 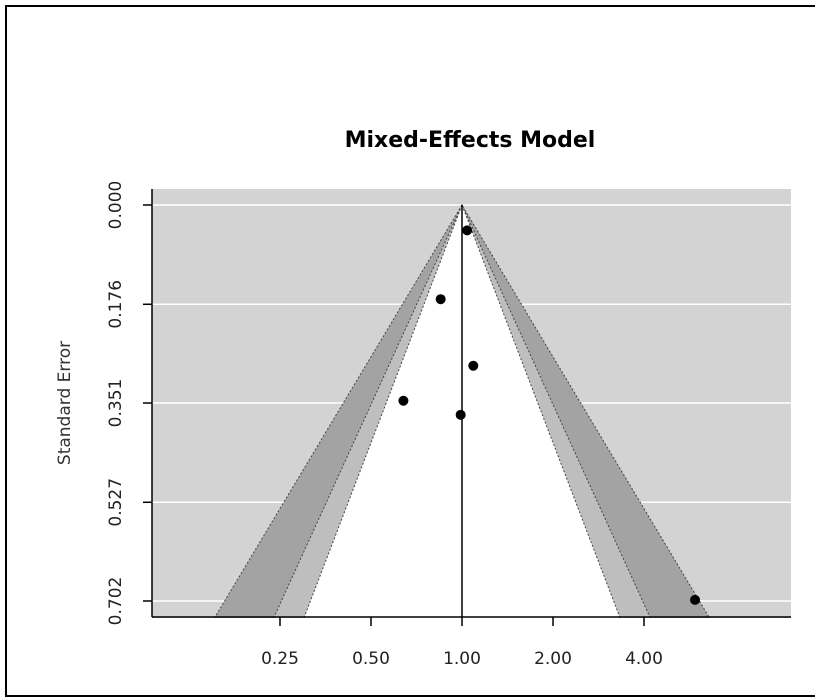 I want to click on x-tick-label-3: 2.00, so click(x=553, y=659).